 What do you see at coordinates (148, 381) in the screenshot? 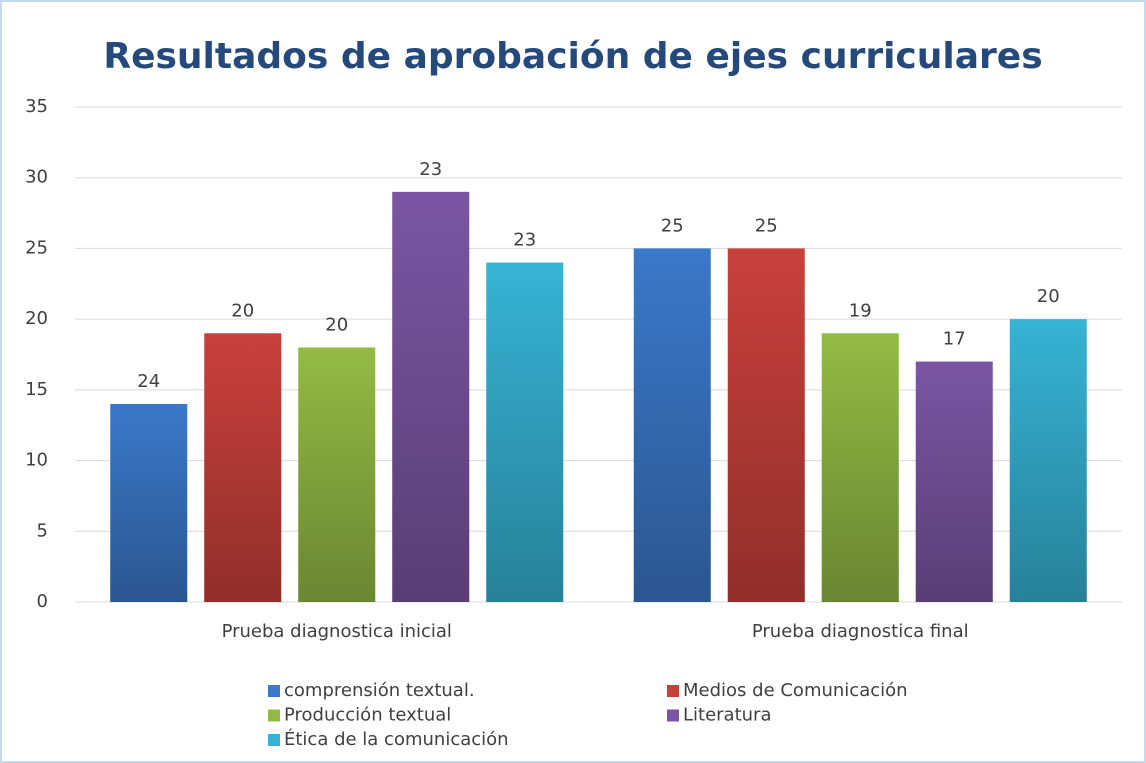
I see `data-label: 24` at bounding box center [148, 381].